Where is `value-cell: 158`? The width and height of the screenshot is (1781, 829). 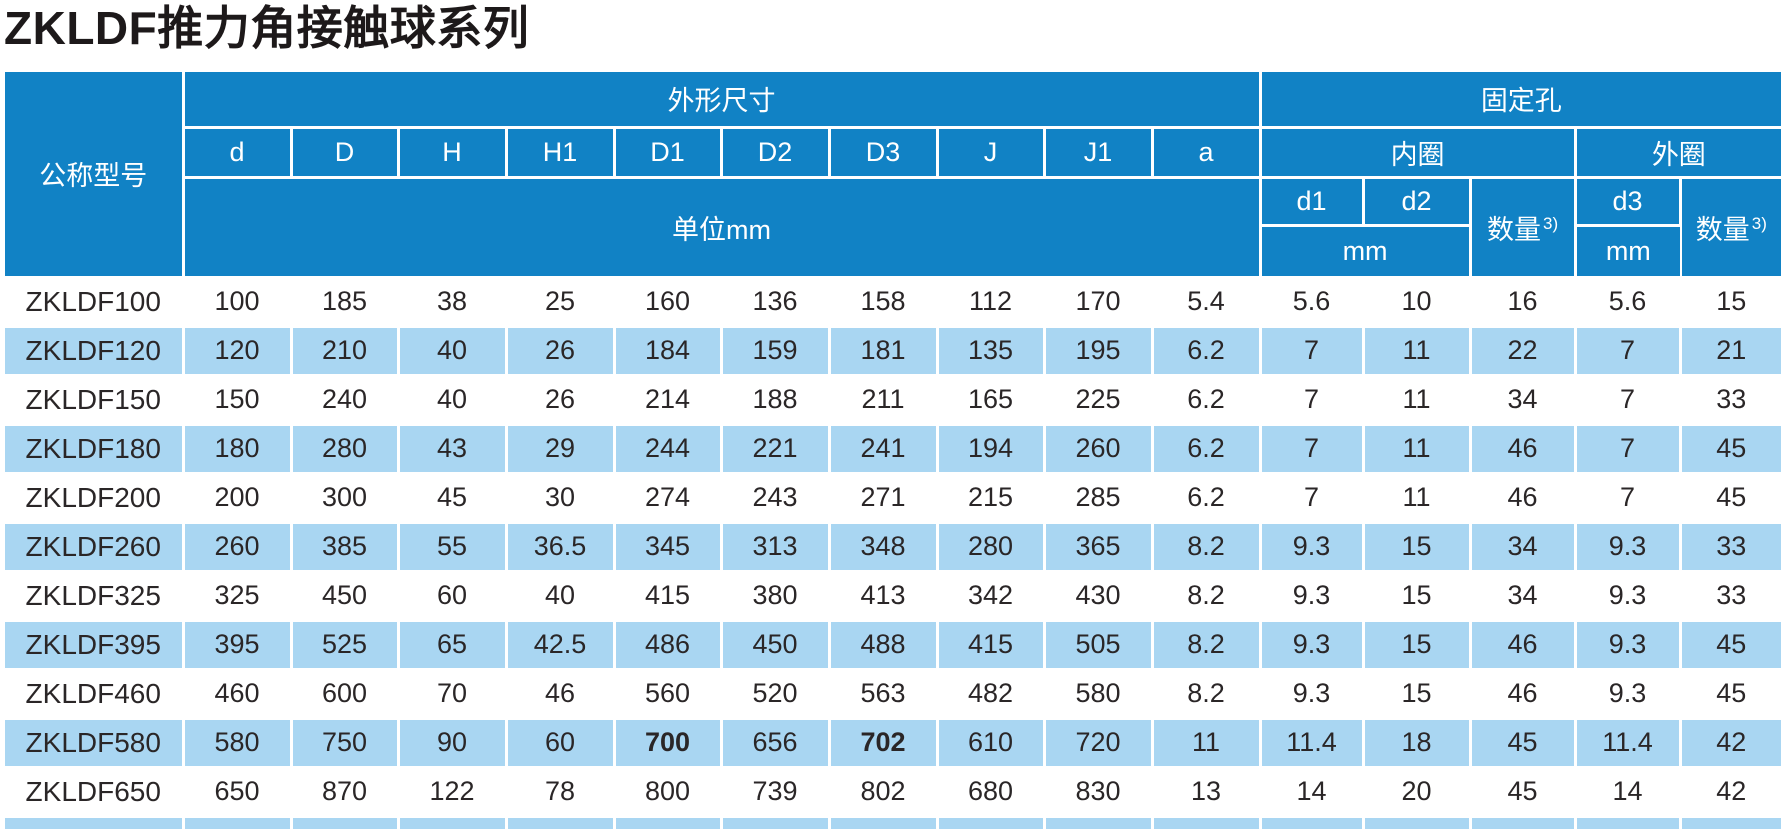 value-cell: 158 is located at coordinates (884, 300).